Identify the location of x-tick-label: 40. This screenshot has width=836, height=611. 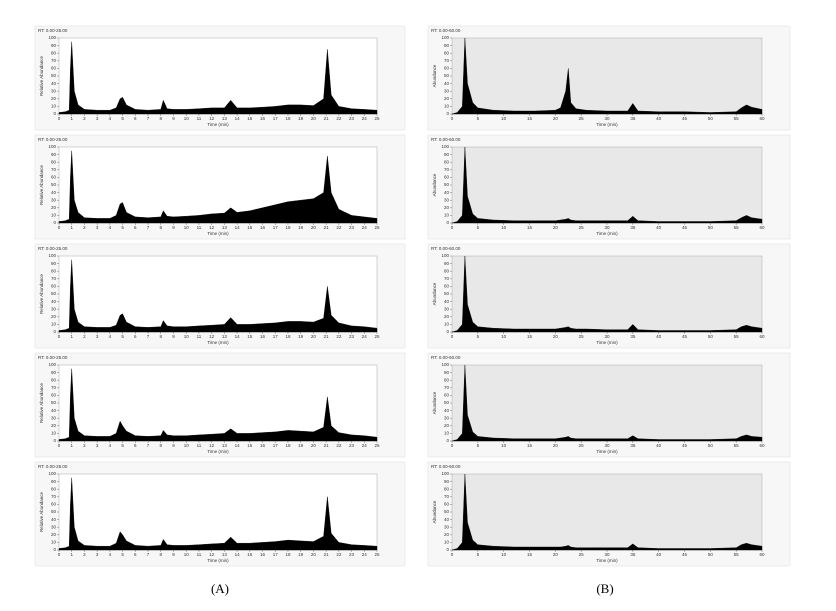
(659, 554).